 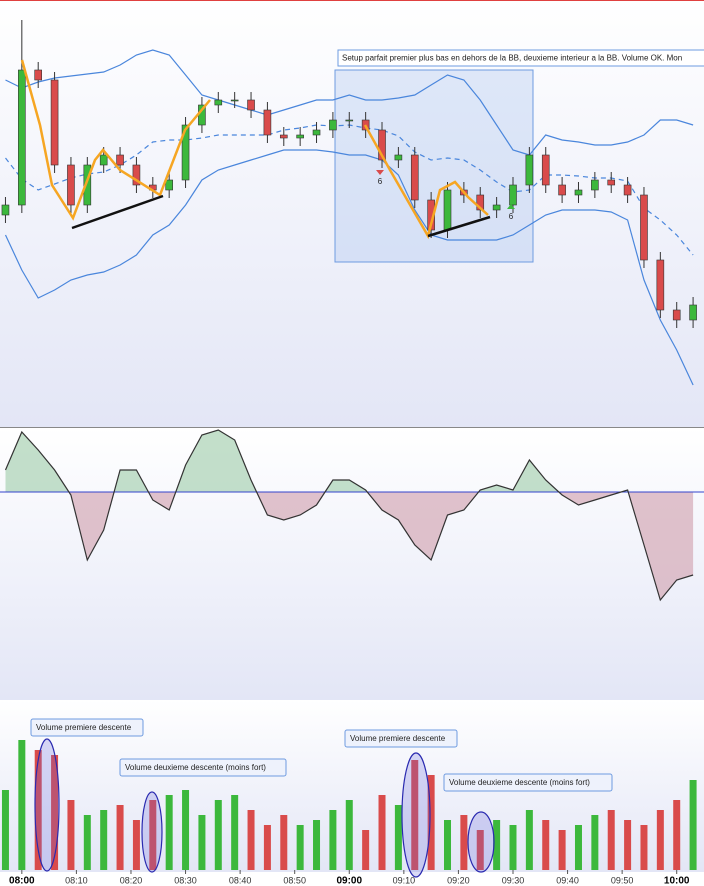 What do you see at coordinates (513, 880) in the screenshot?
I see `x-tick-label: 09:30` at bounding box center [513, 880].